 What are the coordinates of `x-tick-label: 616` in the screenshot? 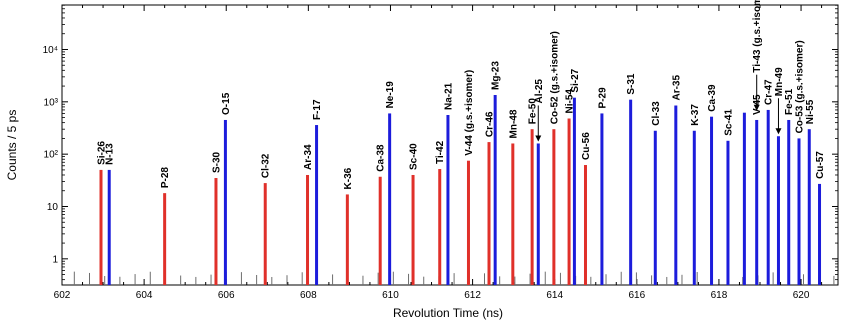 It's located at (636, 295).